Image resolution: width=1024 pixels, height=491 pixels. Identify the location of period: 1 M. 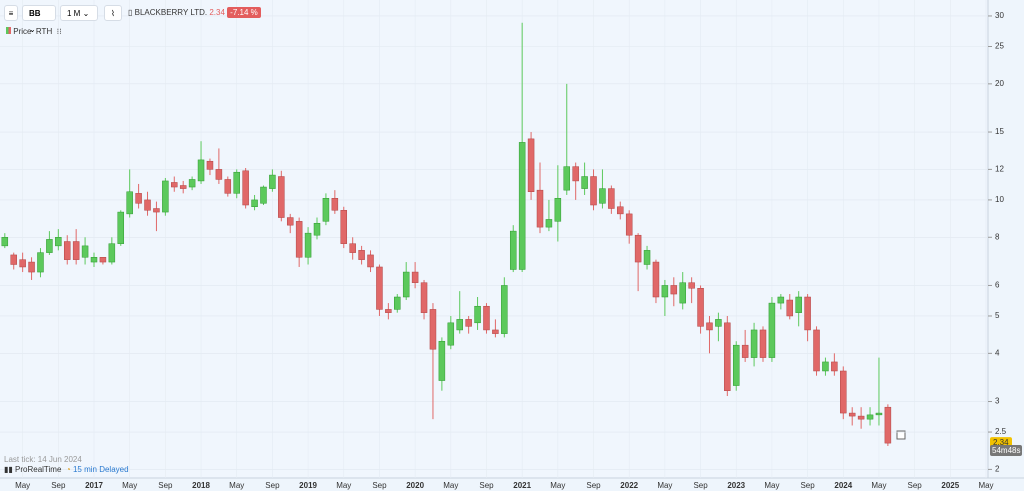
(74, 13).